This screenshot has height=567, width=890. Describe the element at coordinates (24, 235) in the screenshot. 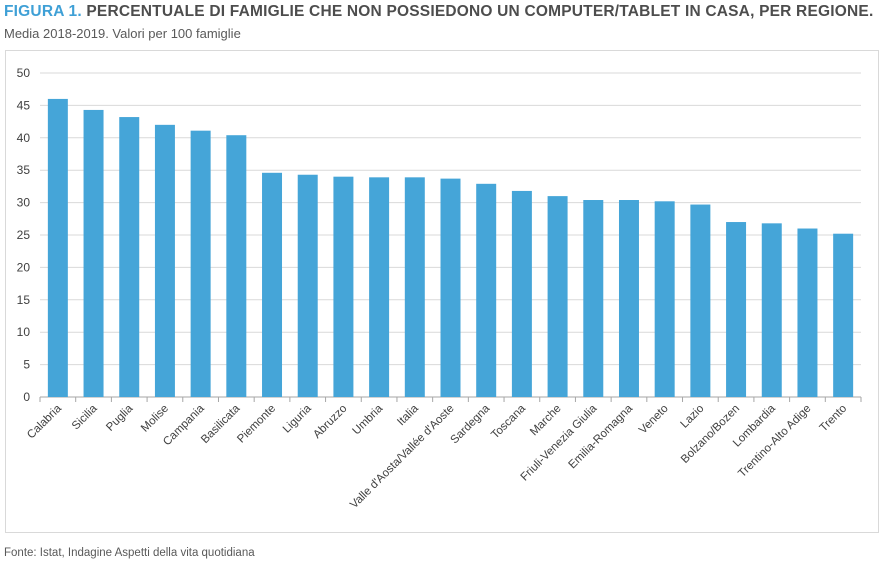

I see `y-tick-label: 25` at that location.